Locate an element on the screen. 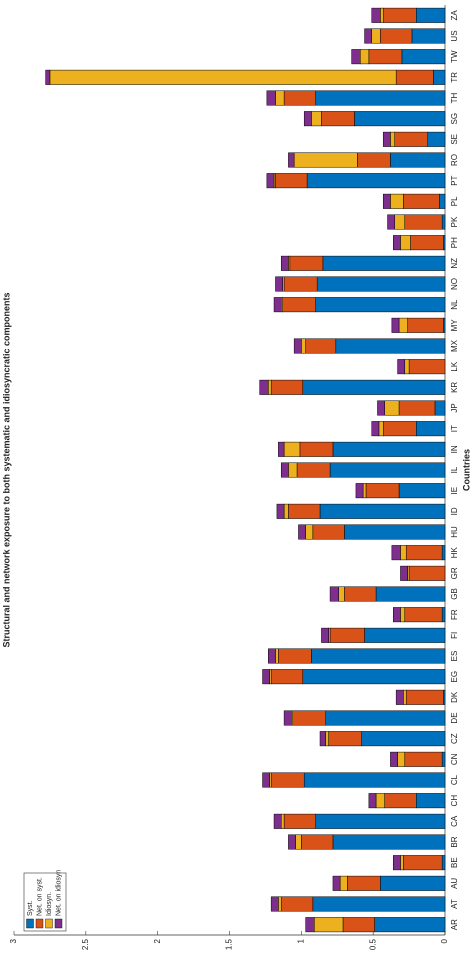 The height and width of the screenshot is (953, 474). x-tick-label: CN is located at coordinates (454, 759).